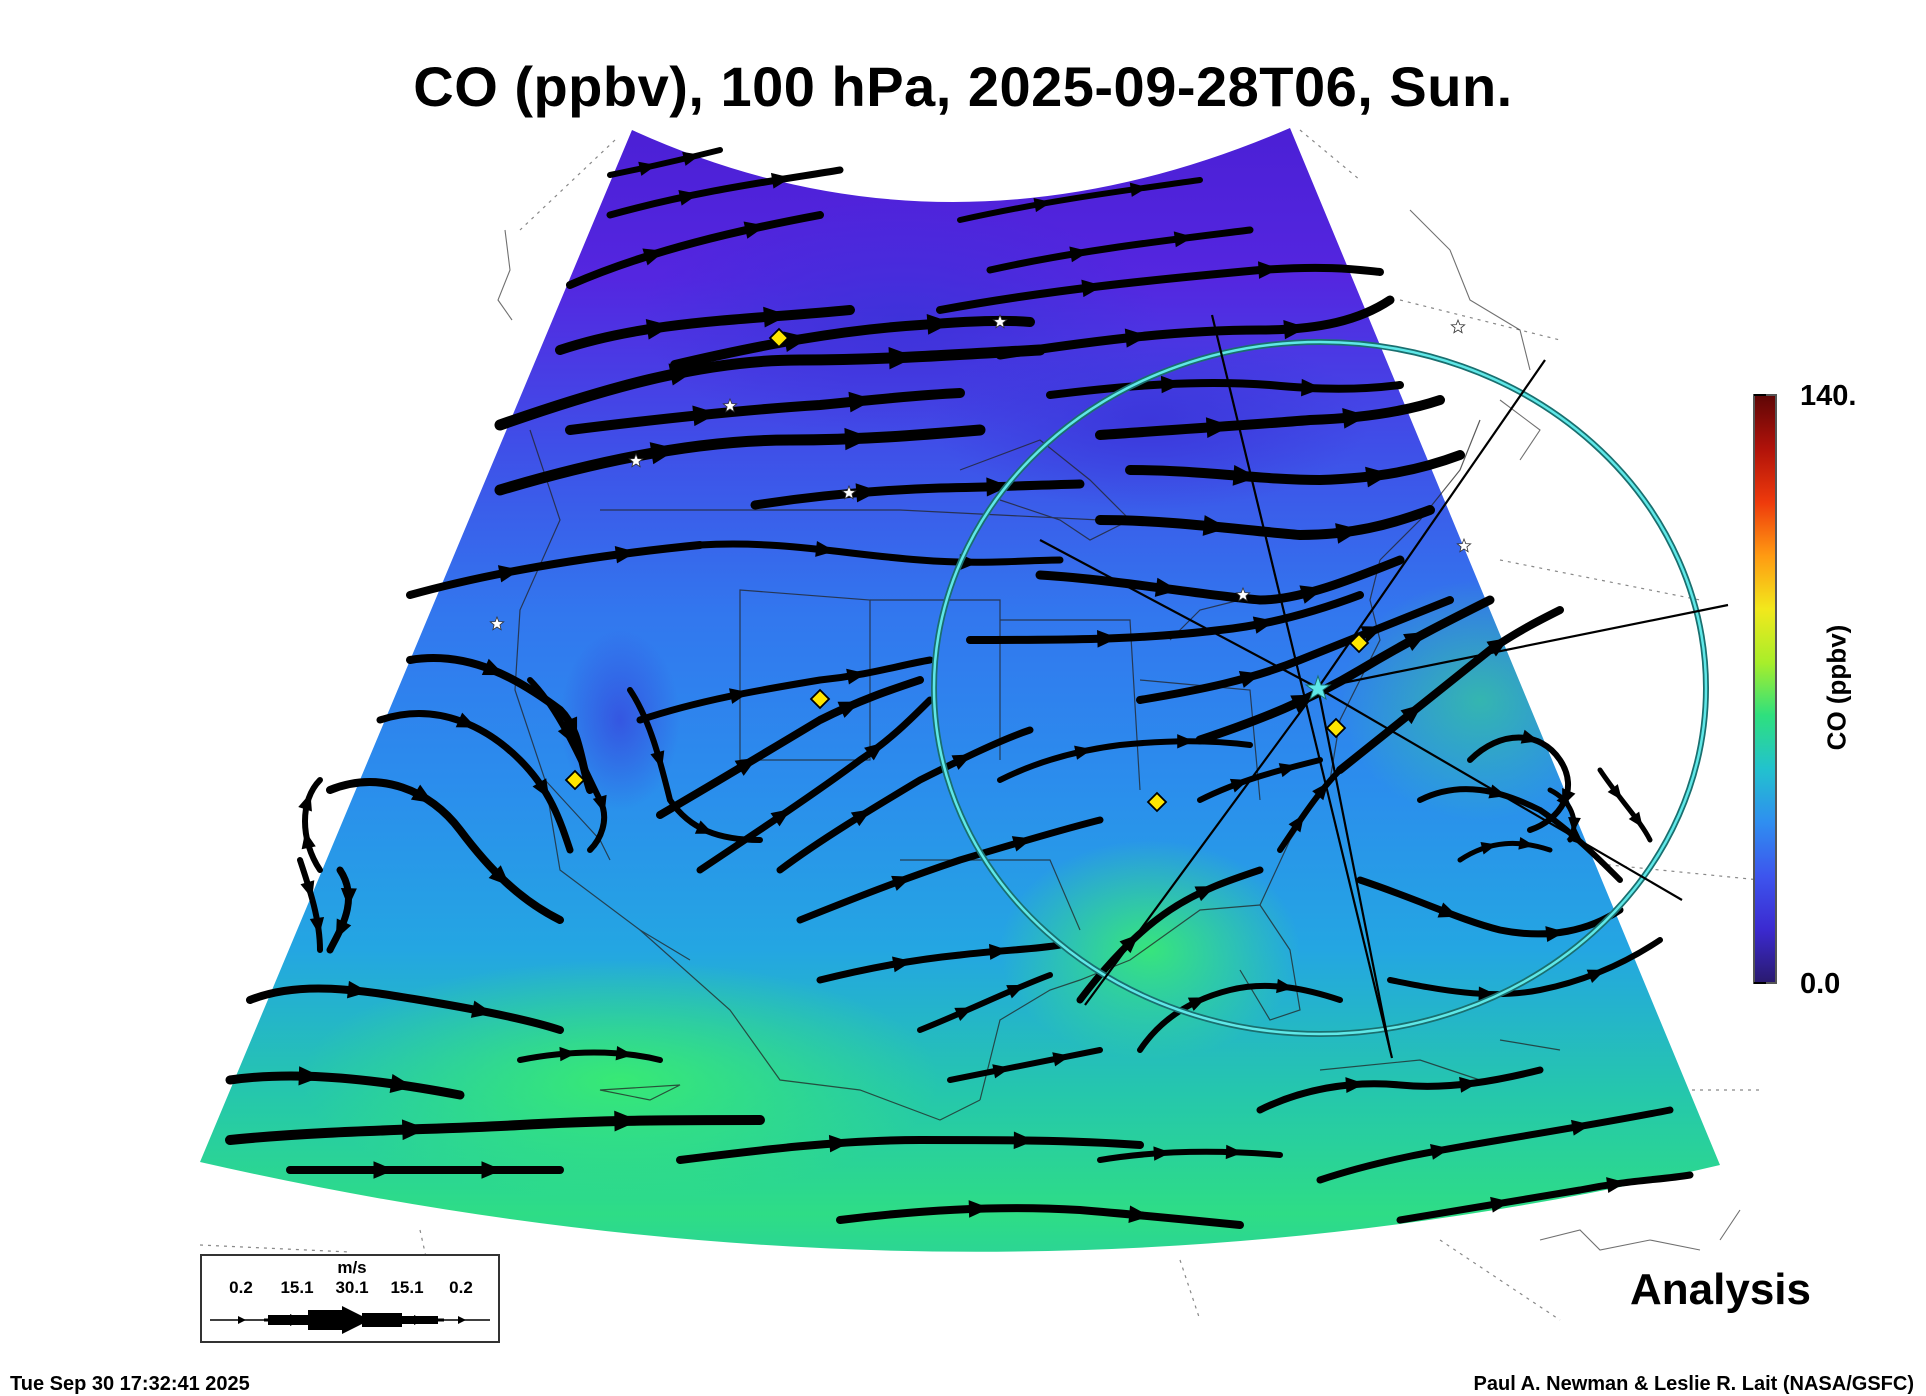 The image size is (1926, 1396). I want to click on wind-legend-tick: 30.1, so click(352, 1287).